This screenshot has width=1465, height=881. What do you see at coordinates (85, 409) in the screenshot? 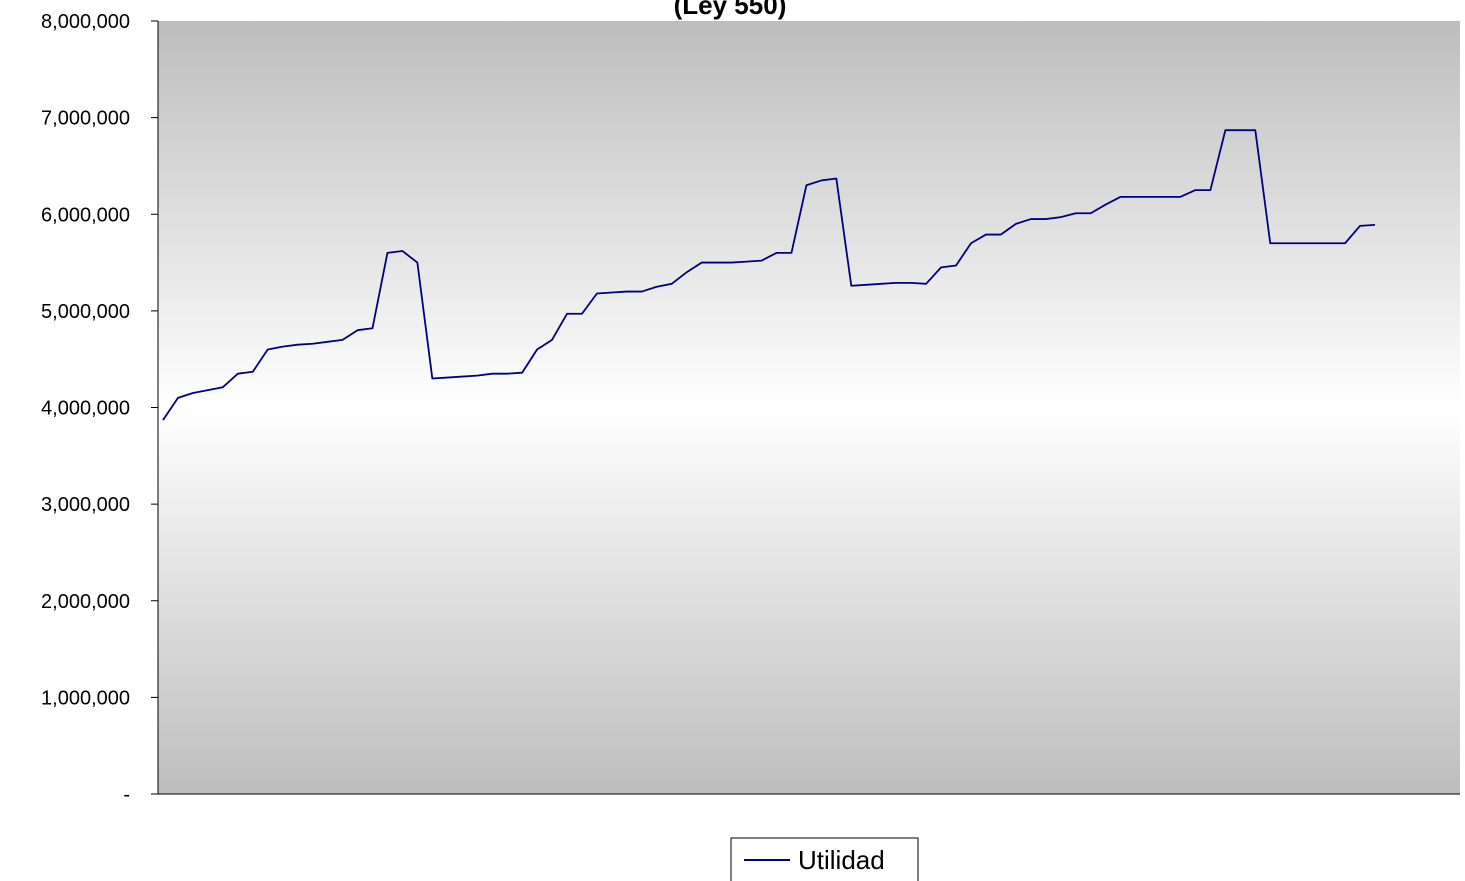
I see `y-tick-label: 4,000,000` at bounding box center [85, 409].